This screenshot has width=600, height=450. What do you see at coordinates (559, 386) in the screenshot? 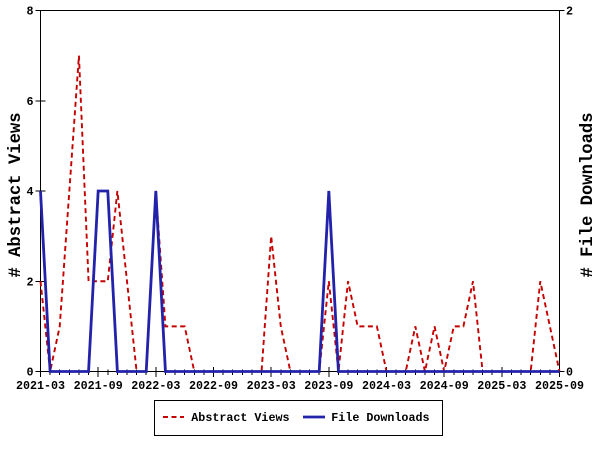
I see `svg-text: 2025-09` at bounding box center [559, 386].